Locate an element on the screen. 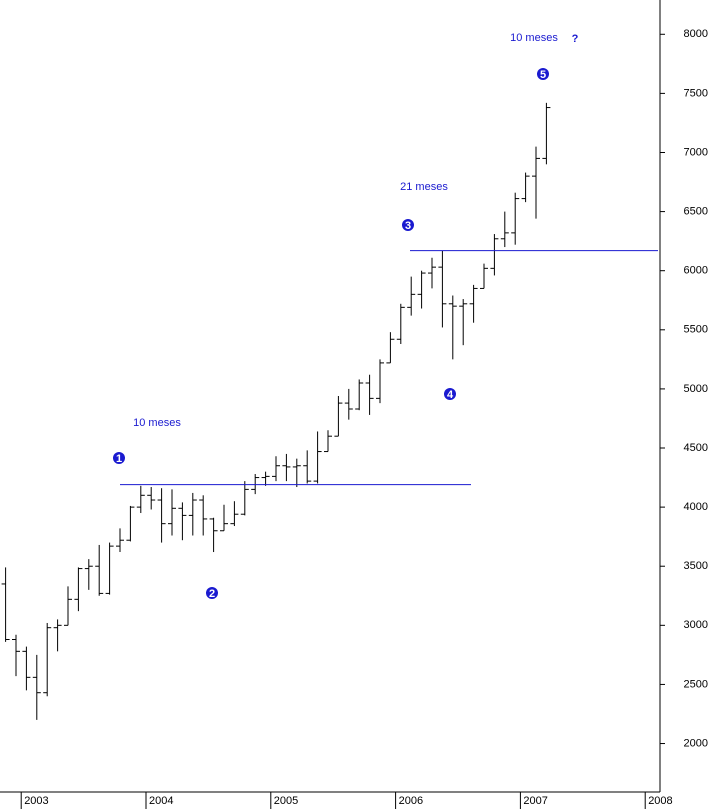  y-tick-label: 3000 is located at coordinates (696, 625).